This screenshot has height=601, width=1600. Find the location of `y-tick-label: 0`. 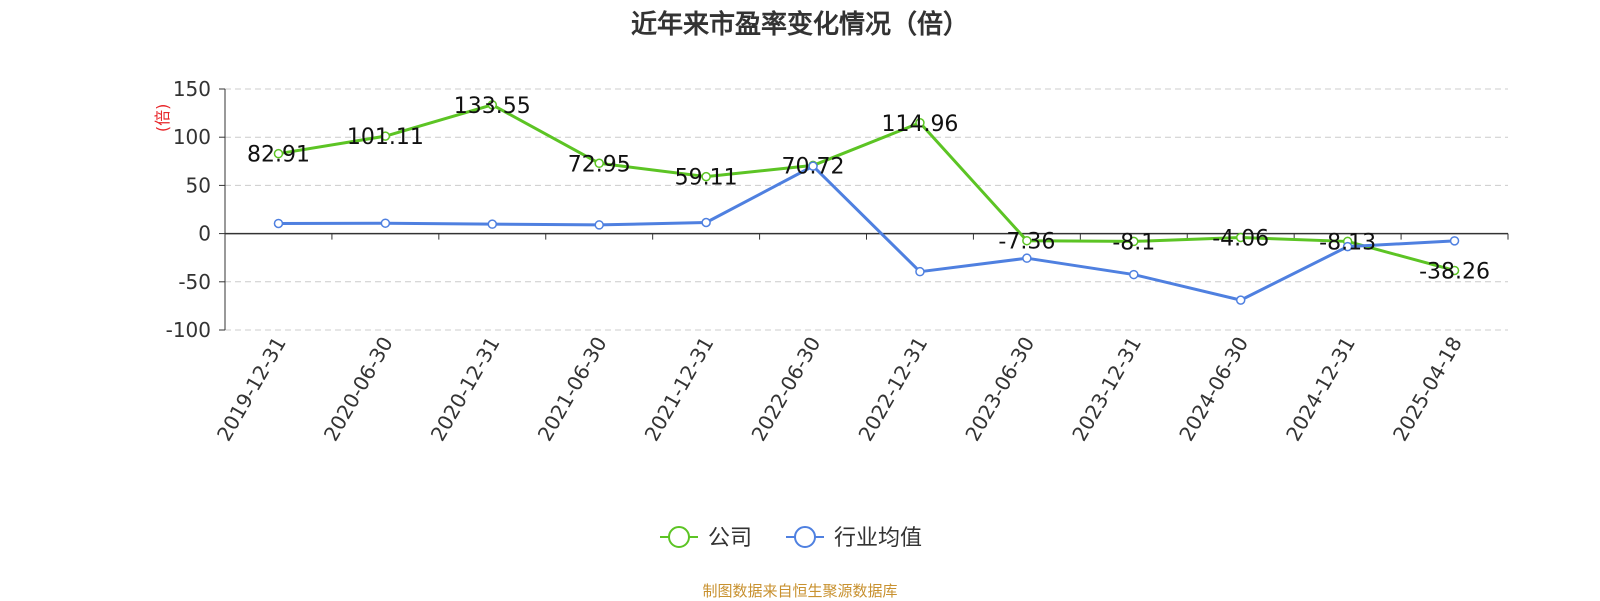

y-tick-label: 0 is located at coordinates (204, 234).